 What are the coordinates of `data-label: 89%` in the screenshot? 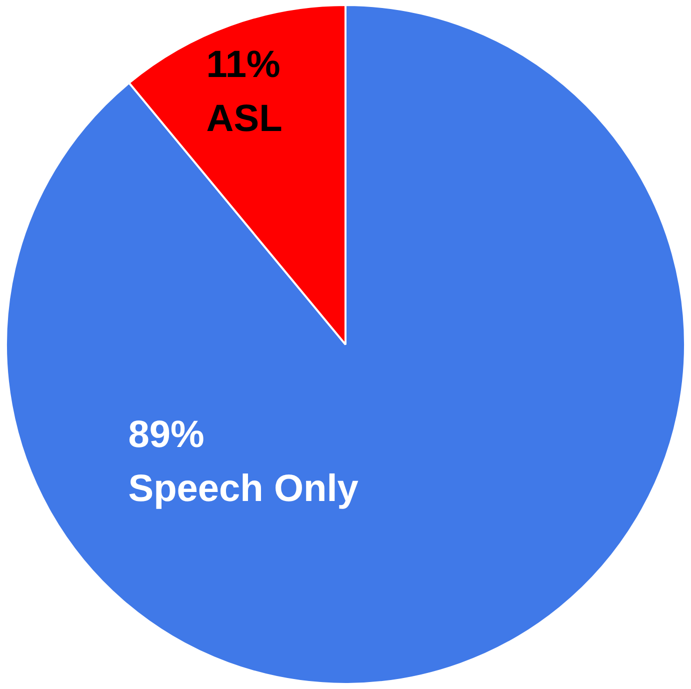 It's located at (166, 435).